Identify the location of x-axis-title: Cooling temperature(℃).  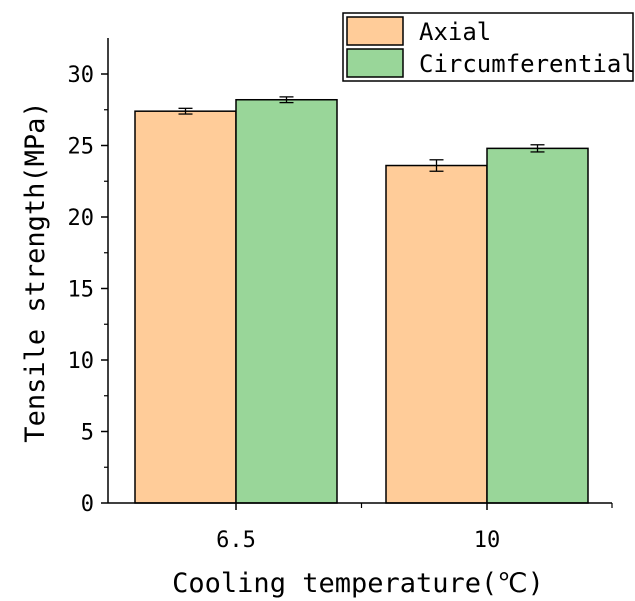
(358, 583).